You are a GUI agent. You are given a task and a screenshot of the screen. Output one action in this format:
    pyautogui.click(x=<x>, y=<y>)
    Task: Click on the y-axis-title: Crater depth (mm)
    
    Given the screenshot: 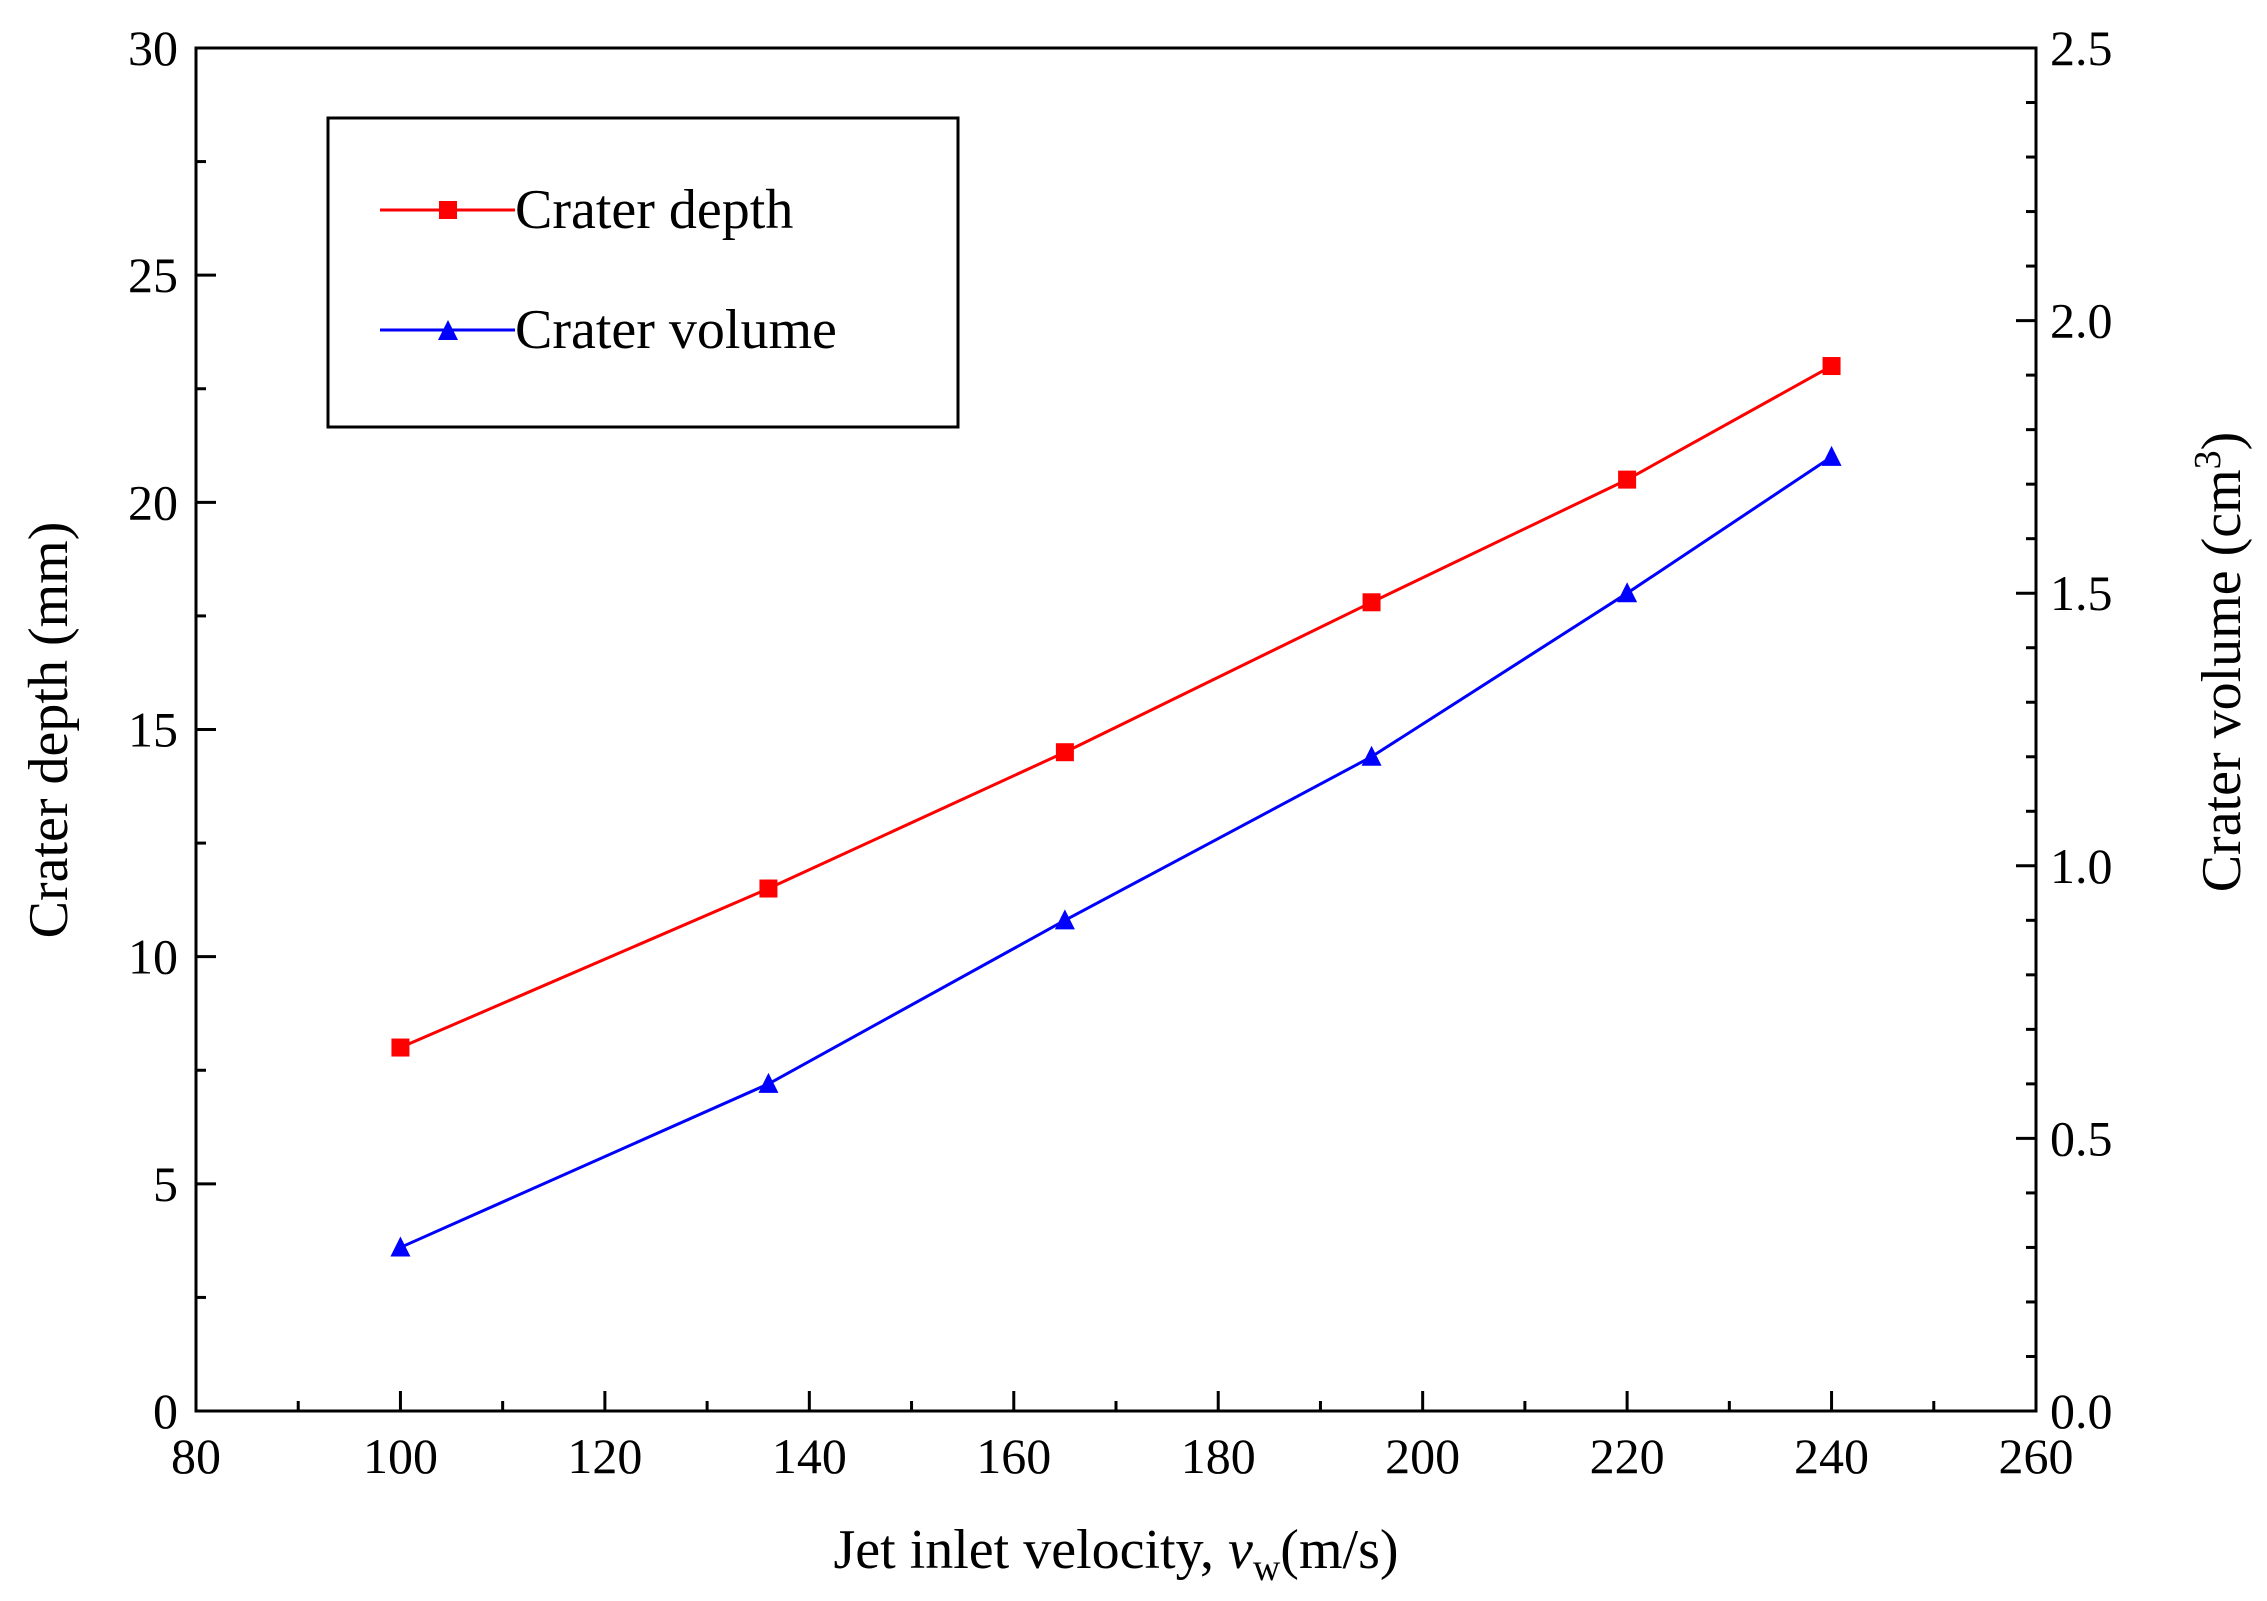 What is the action you would take?
    pyautogui.click(x=49, y=730)
    